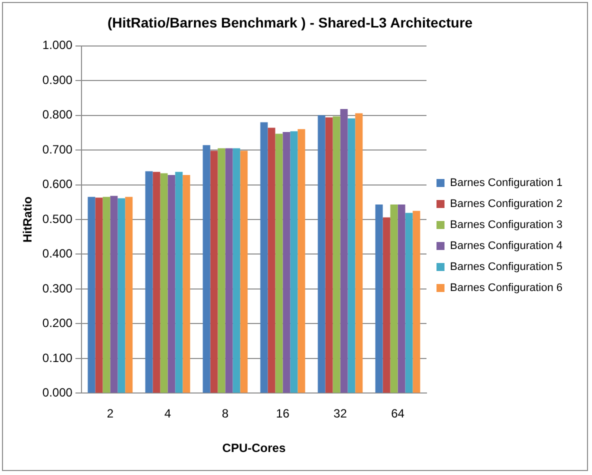 The width and height of the screenshot is (592, 475). Describe the element at coordinates (506, 225) in the screenshot. I see `legend-label: Barnes Configuration 3` at that location.